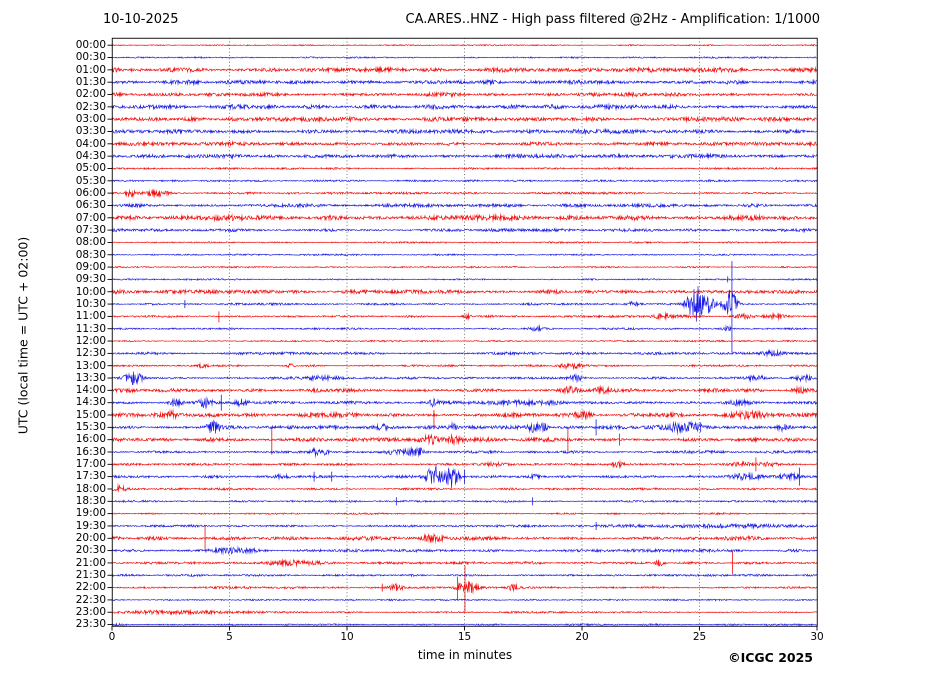 This screenshot has width=927, height=696. I want to click on y-tick-label: 15:00, so click(90, 414).